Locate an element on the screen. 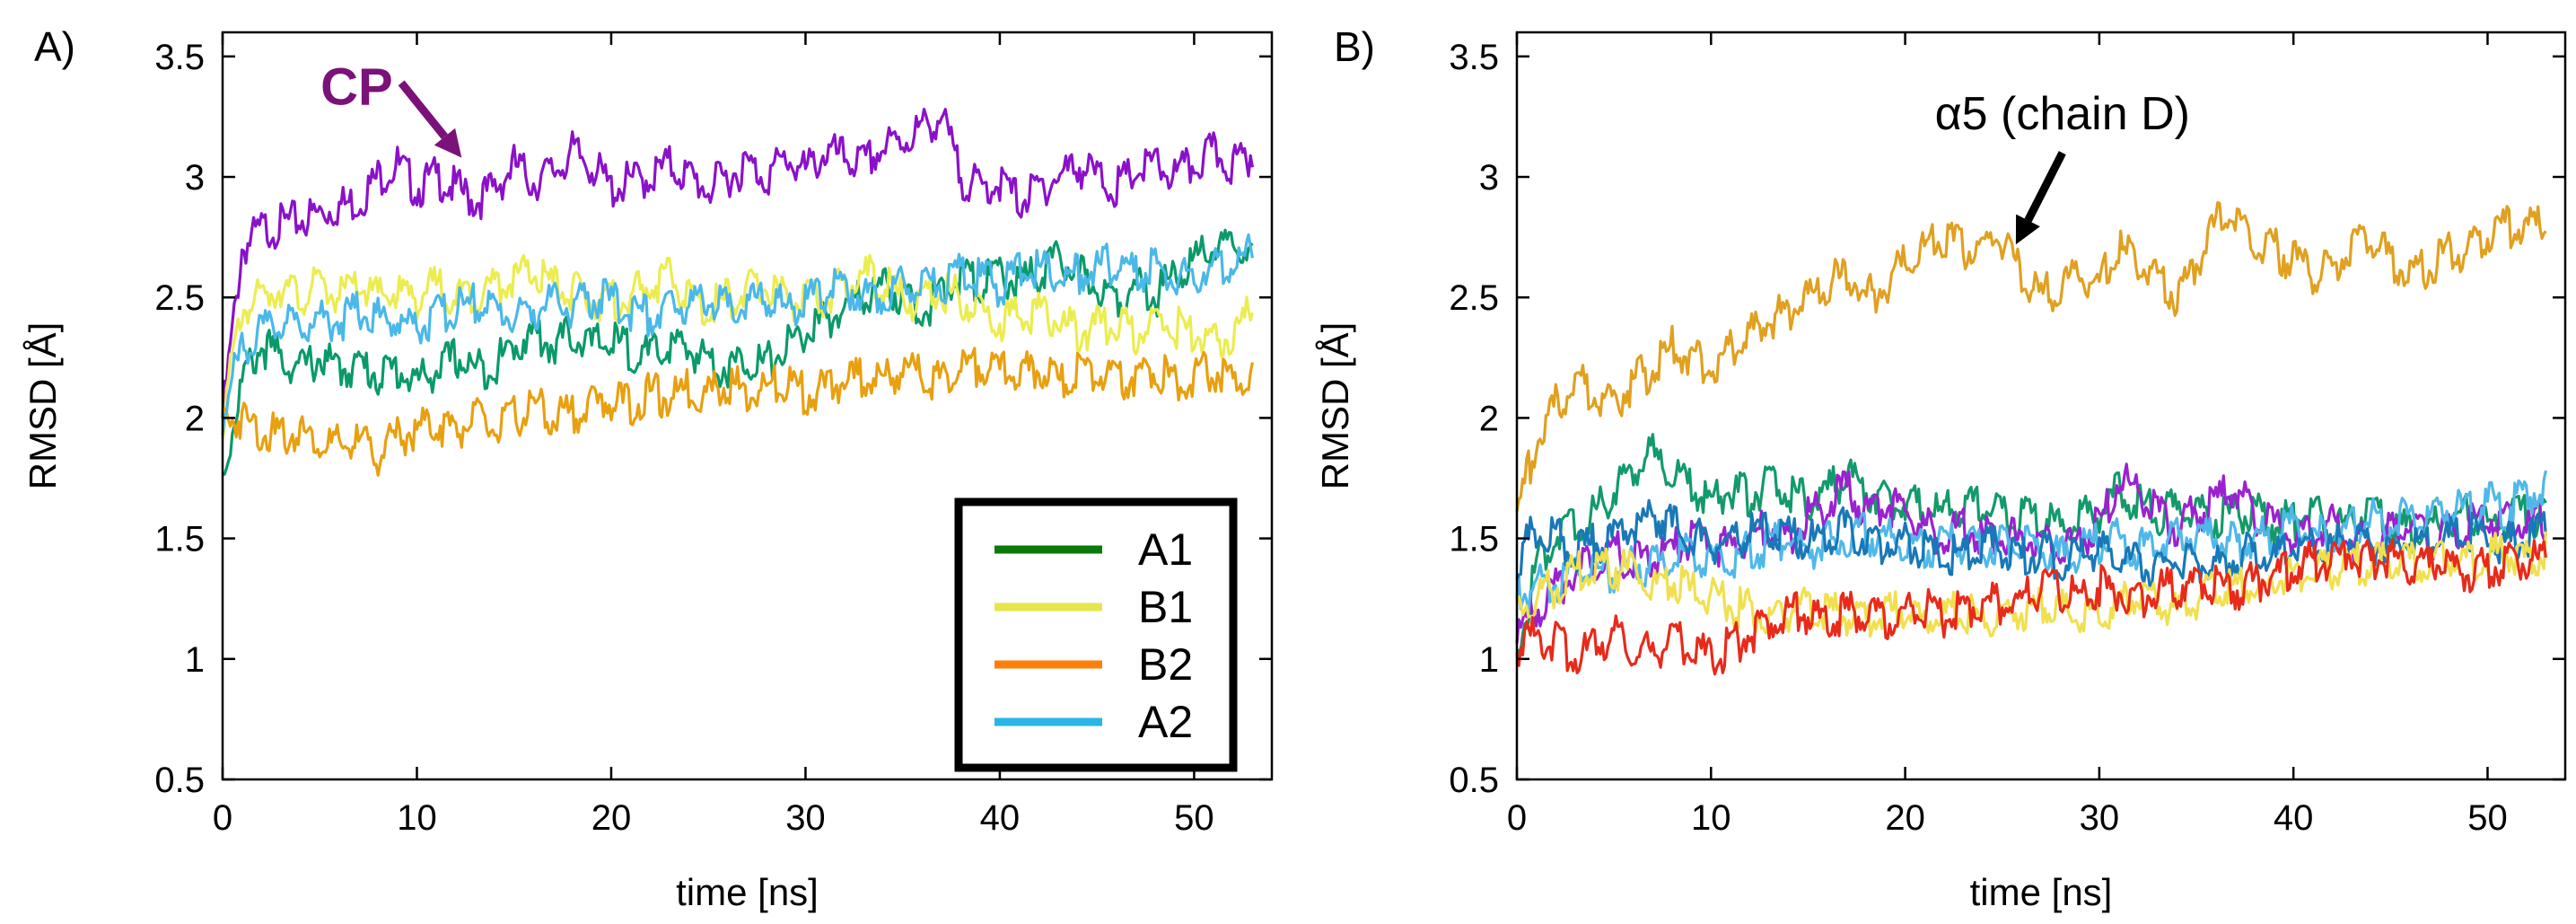 This screenshot has height=924, width=2576. panel-b-ytick-label: 0.5 is located at coordinates (1474, 780).